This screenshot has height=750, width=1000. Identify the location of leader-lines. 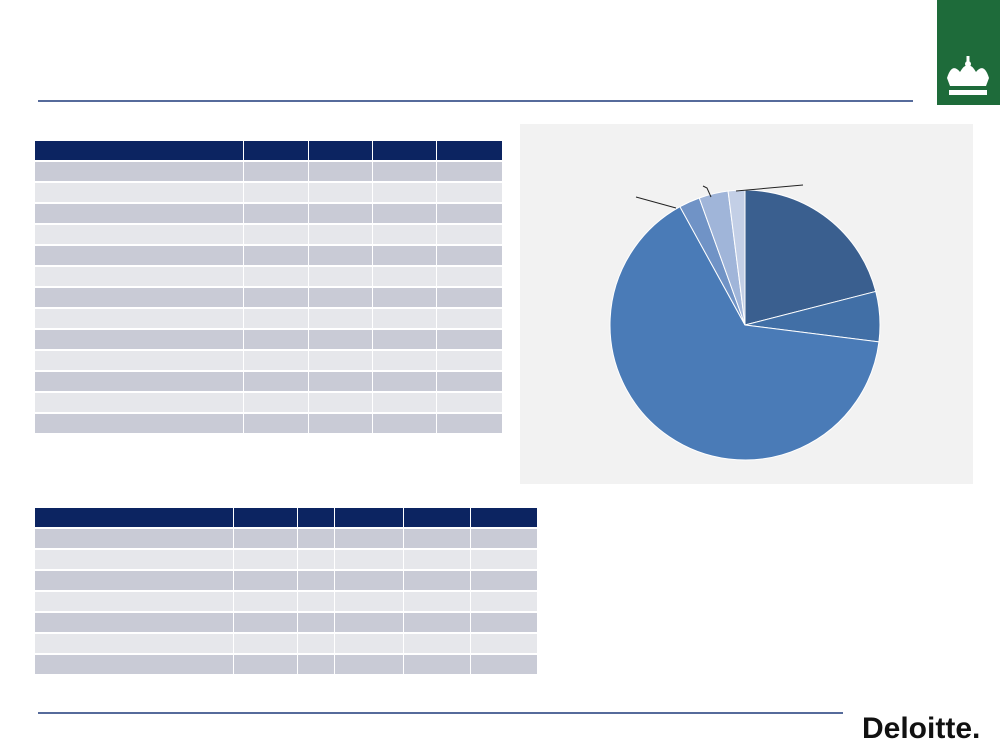
(719, 196).